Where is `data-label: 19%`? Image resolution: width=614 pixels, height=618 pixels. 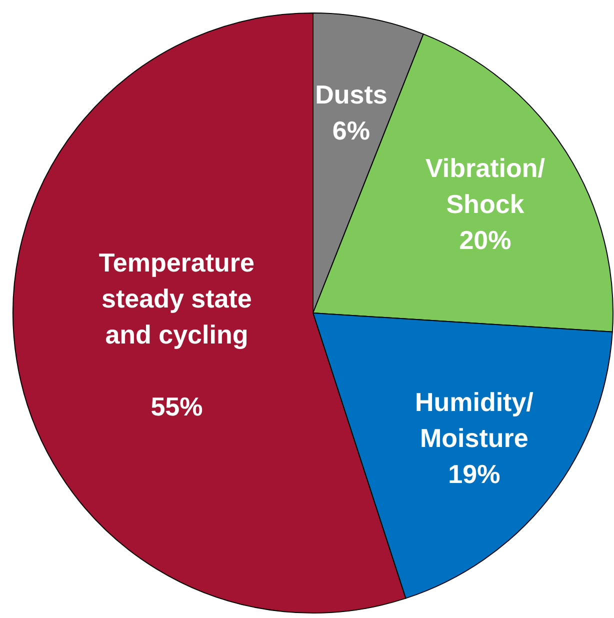 data-label: 19% is located at coordinates (474, 474).